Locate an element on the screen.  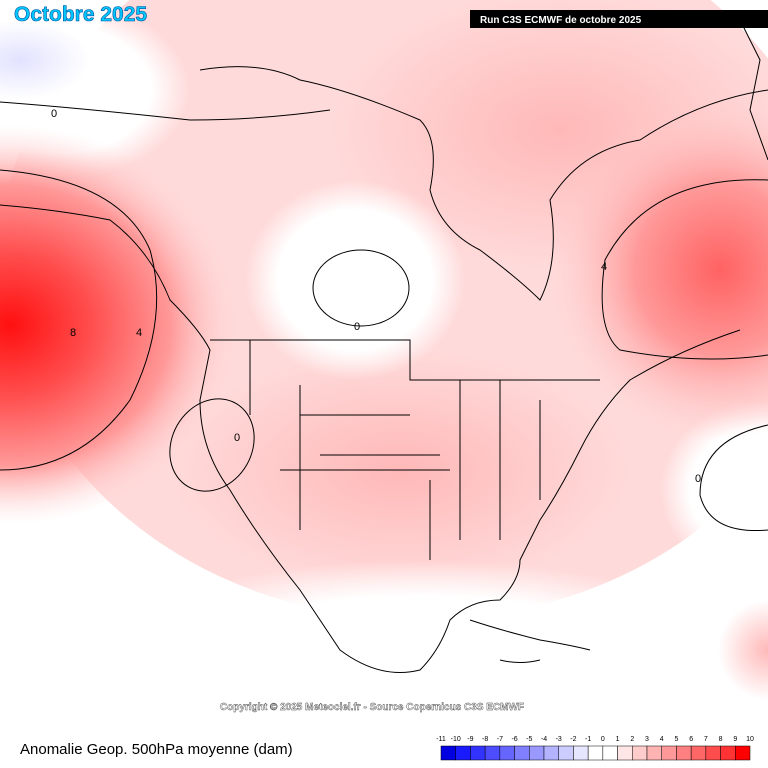
legend-tick-label: -8 is located at coordinates (485, 739).